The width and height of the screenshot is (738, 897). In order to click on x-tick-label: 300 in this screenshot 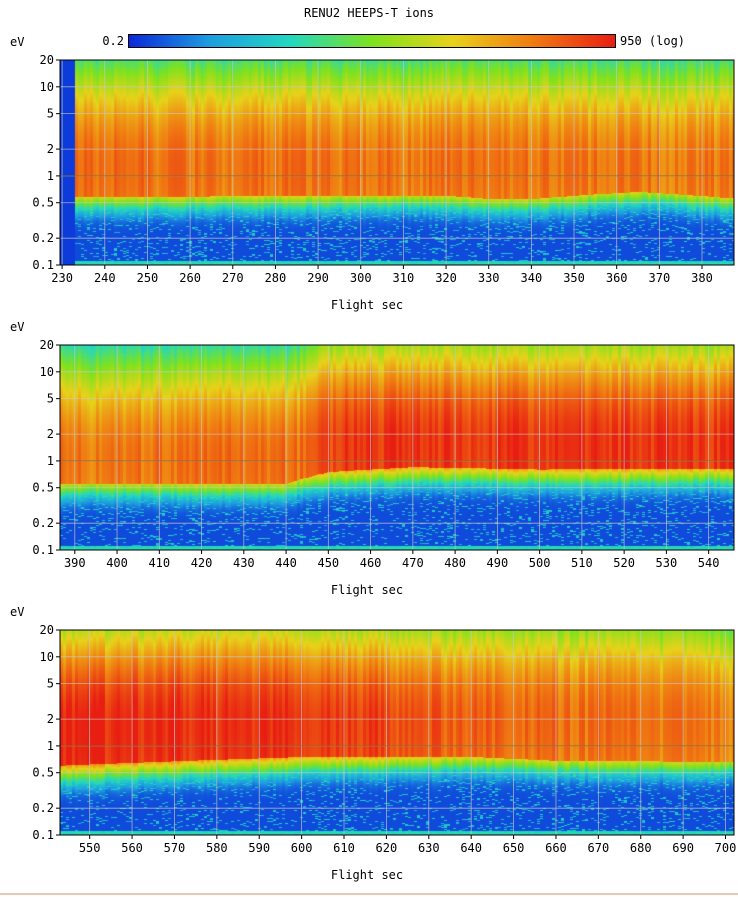, I will do `click(361, 278)`.